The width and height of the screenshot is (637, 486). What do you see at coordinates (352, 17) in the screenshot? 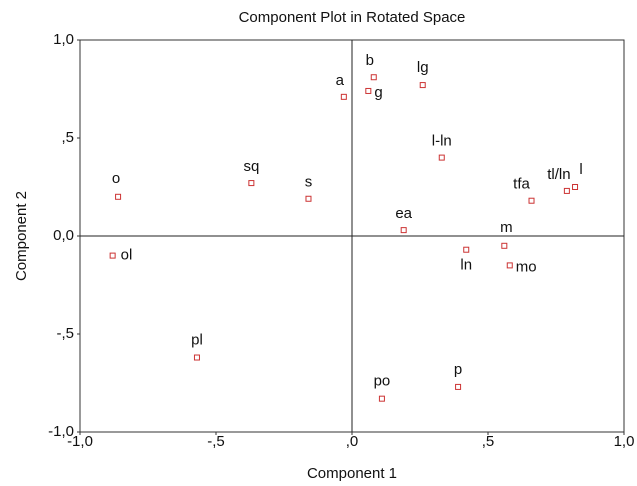
I see `chart-title: Component Plot in Rotated Space` at bounding box center [352, 17].